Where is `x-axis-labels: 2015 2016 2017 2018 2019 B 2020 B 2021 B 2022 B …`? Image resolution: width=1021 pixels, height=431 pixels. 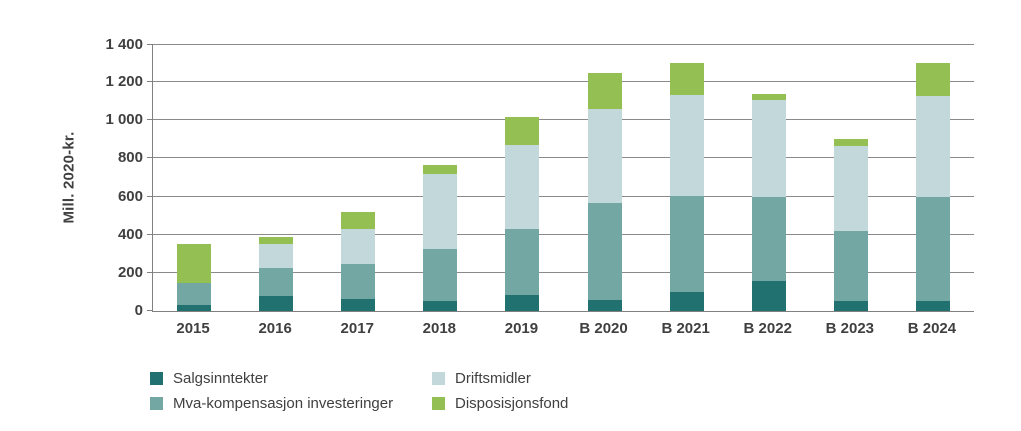 x-axis-labels: 2015 2016 2017 2018 2019 B 2020 B 2021 B 2022 B … is located at coordinates (562, 330).